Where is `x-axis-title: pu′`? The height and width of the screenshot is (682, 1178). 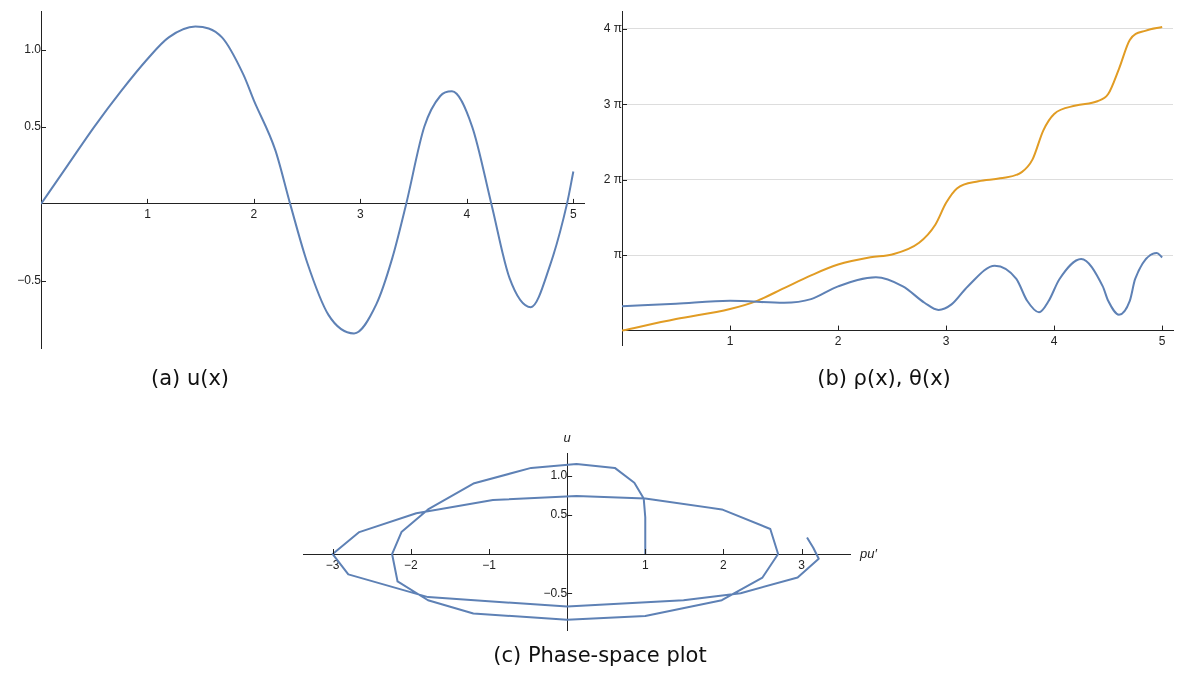
x-axis-title: pu′ is located at coordinates (868, 553).